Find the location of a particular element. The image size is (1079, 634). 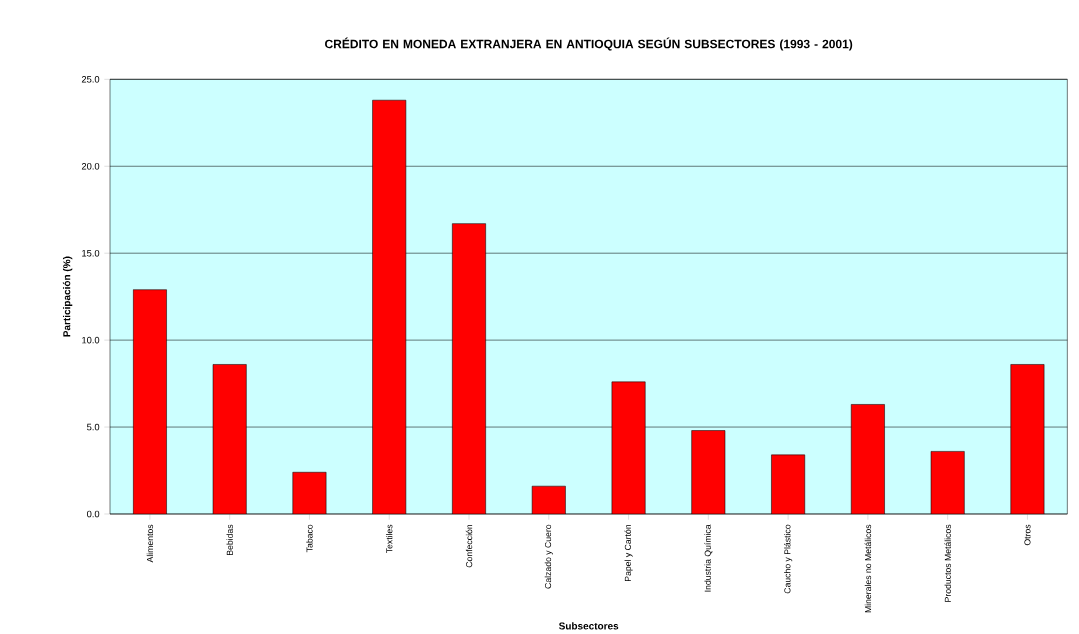

x-tick-label: Otros is located at coordinates (1027, 535).